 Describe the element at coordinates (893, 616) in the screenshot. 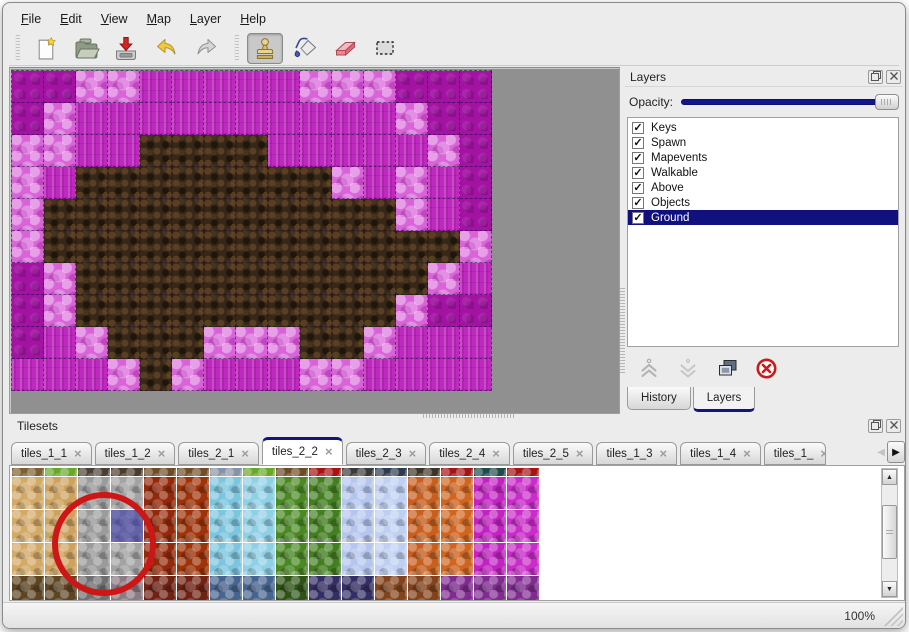

I see `resize-grip` at that location.